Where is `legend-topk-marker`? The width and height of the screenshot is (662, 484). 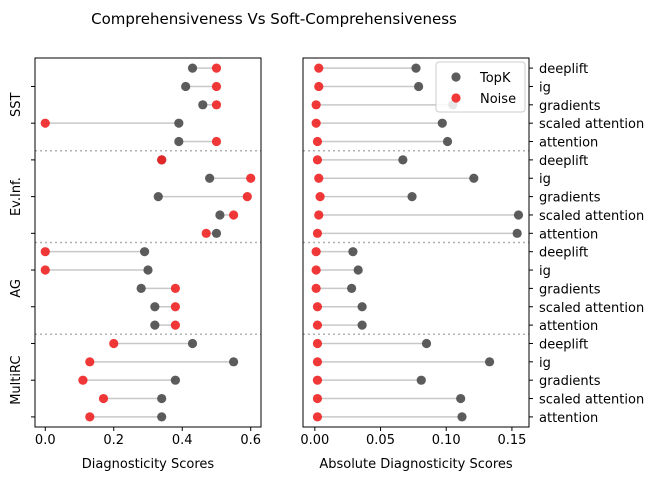 legend-topk-marker is located at coordinates (456, 77).